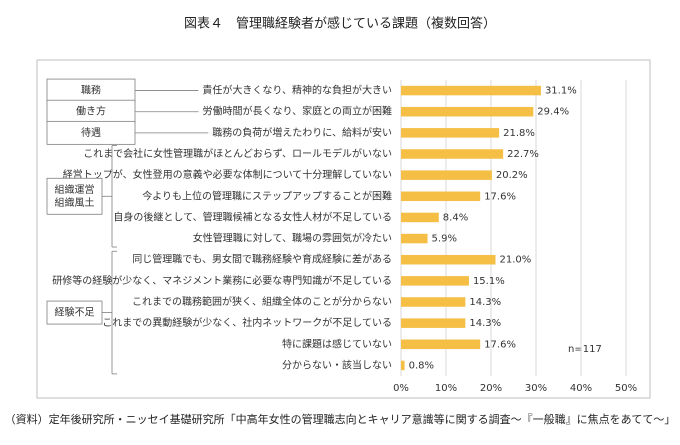  Describe the element at coordinates (444, 239) in the screenshot. I see `value-label: 5.9%` at that location.